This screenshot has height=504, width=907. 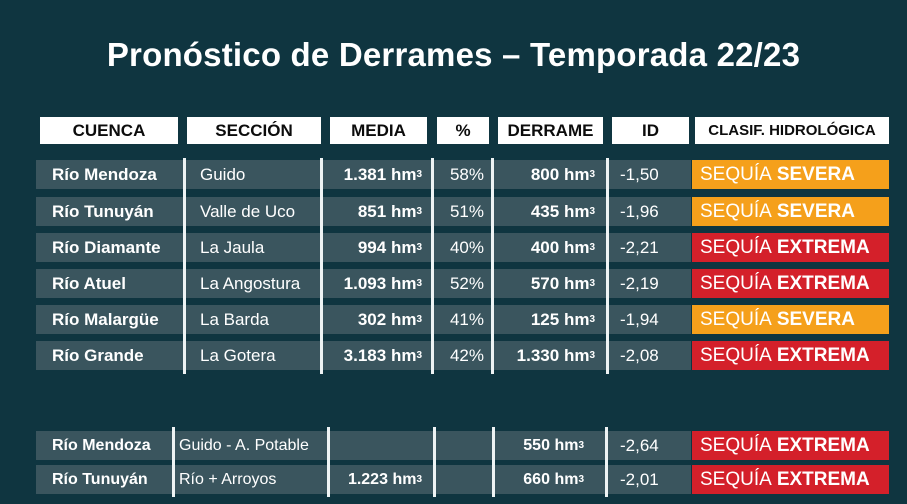 What do you see at coordinates (536, 445) in the screenshot?
I see `derrame-value: 550` at bounding box center [536, 445].